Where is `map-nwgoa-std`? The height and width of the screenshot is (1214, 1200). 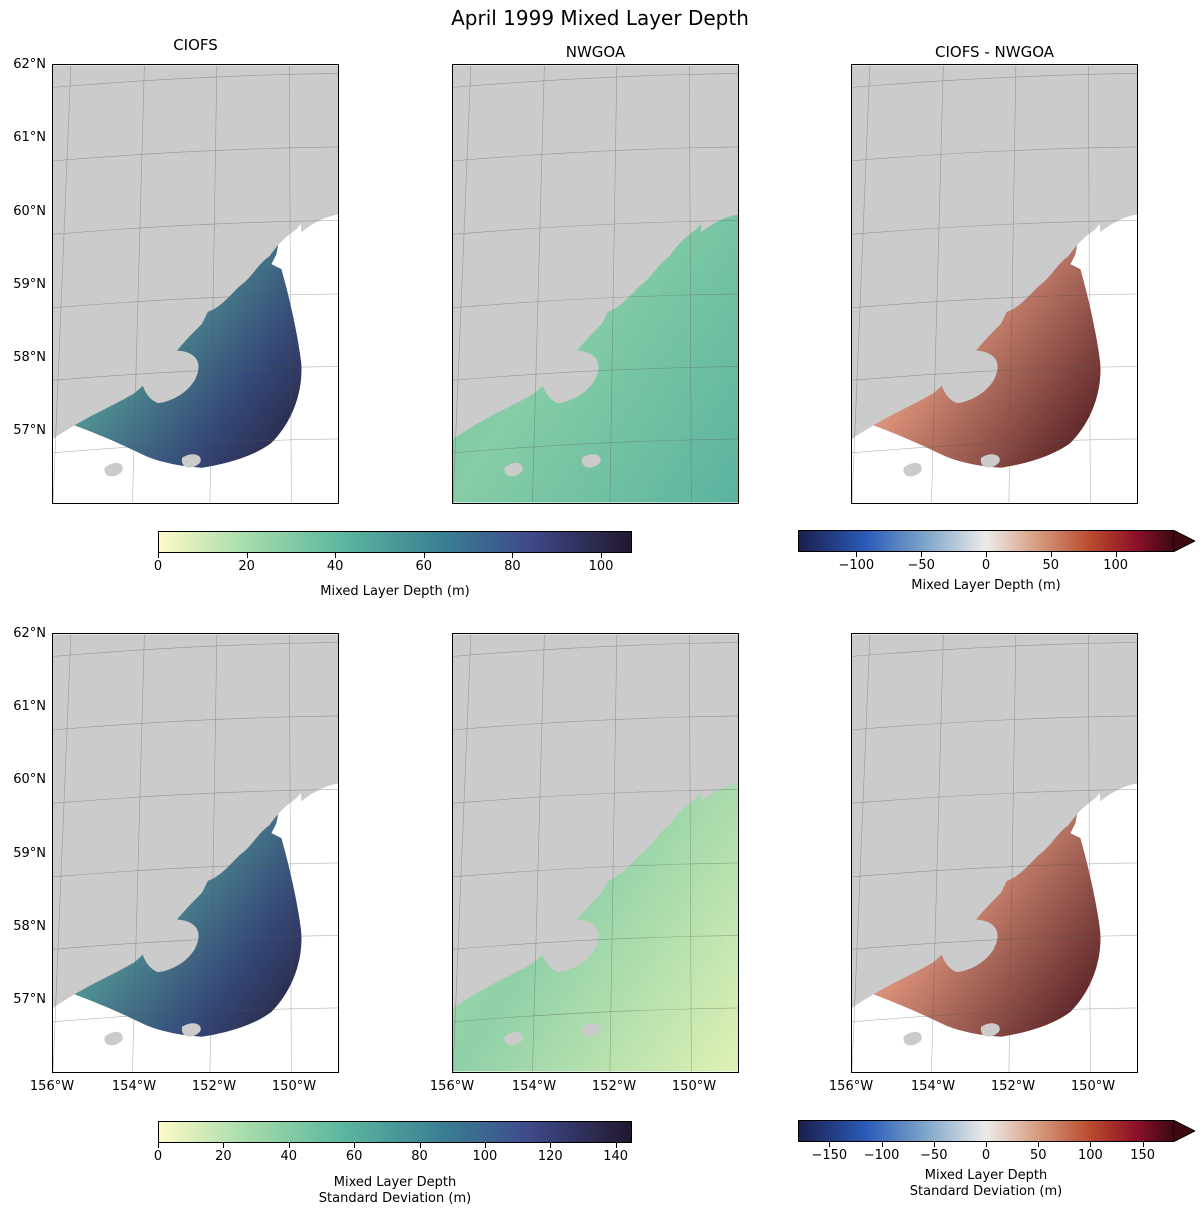 map-nwgoa-std is located at coordinates (595, 853).